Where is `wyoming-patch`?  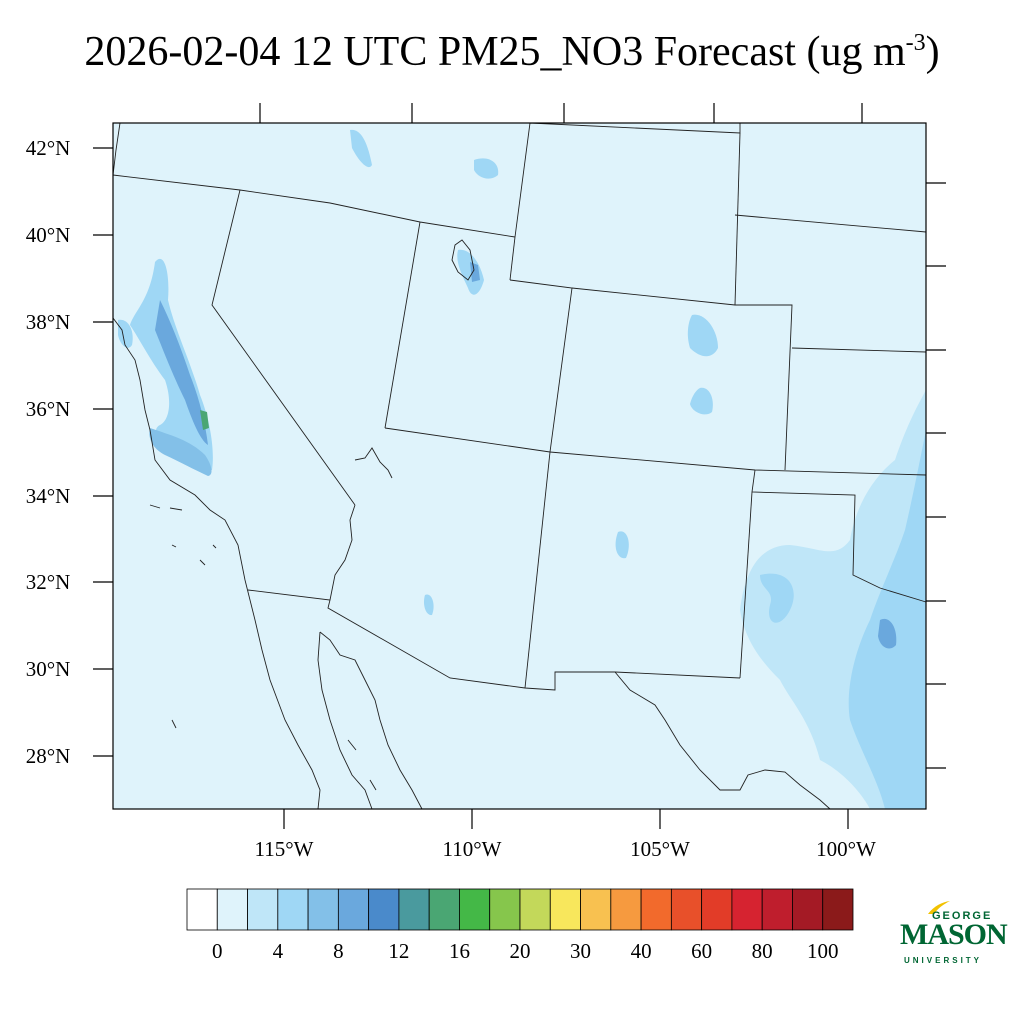 wyoming-patch is located at coordinates (486, 168).